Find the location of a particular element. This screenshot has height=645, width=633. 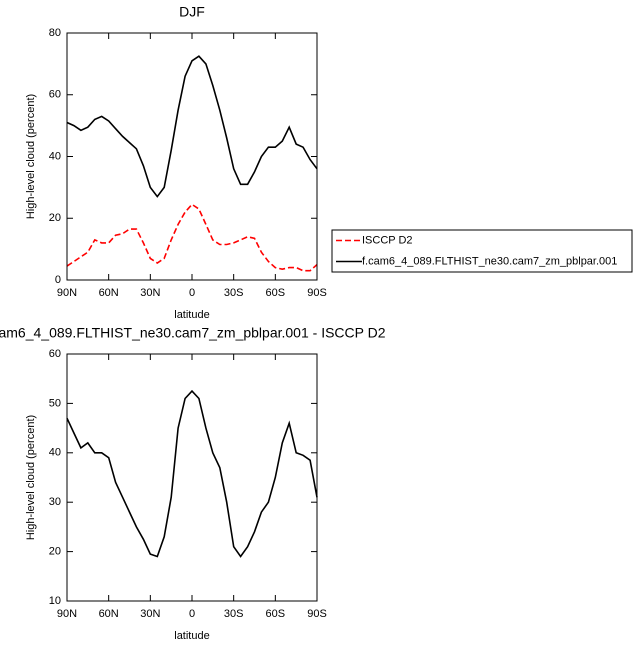

legend-box is located at coordinates (482, 251).